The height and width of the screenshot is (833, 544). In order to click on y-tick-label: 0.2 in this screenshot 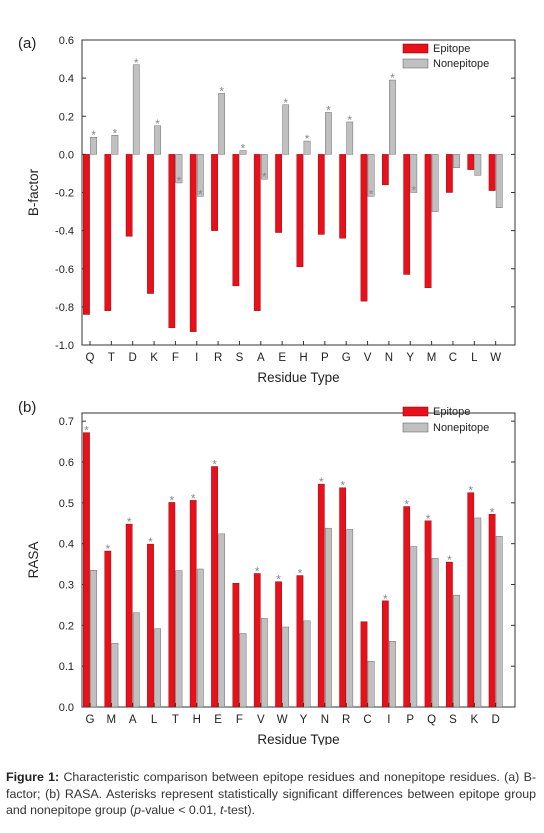, I will do `click(66, 117)`.